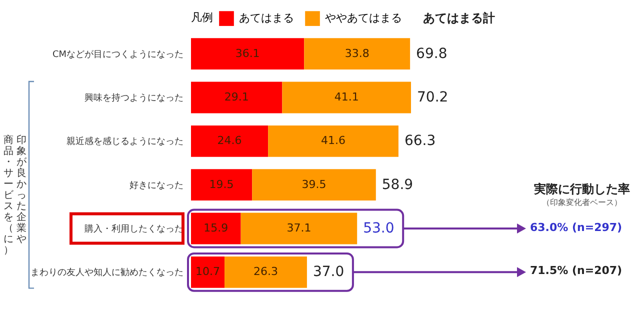 This screenshot has height=334, width=640. What do you see at coordinates (328, 272) in the screenshot?
I see `total-label: 37.0` at bounding box center [328, 272].